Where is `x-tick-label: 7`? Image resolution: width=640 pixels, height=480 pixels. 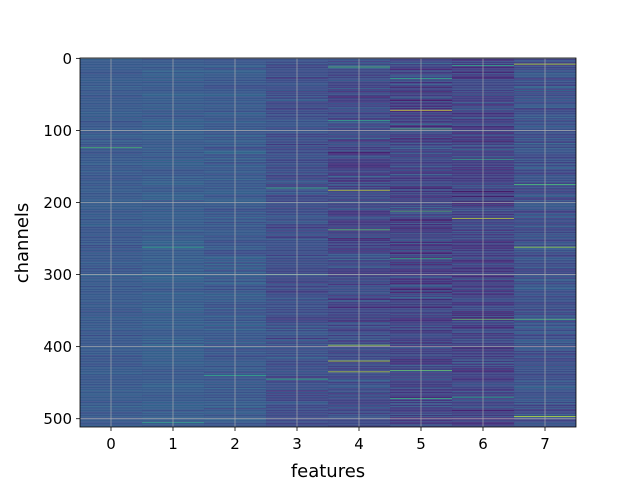
x-tick-label: 7 is located at coordinates (545, 444).